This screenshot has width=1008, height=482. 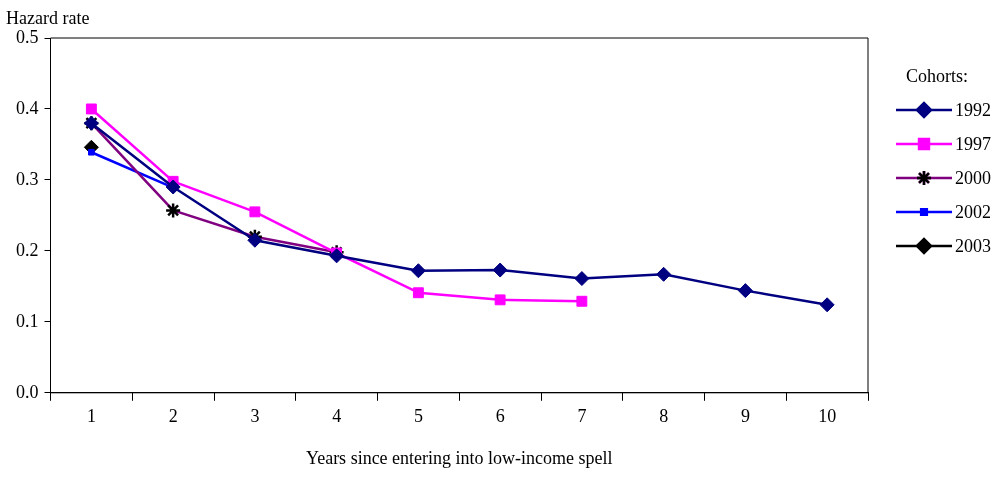 I want to click on x-tick-label: 7, so click(x=582, y=416).